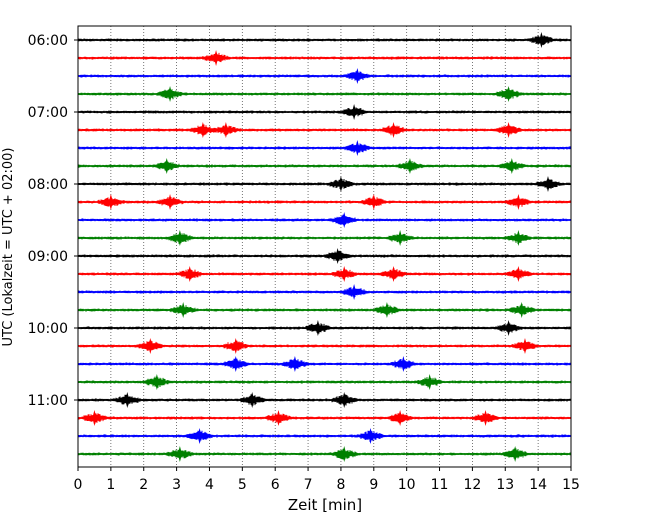  I want to click on y-axis-ticks: 06:00 07:00 08:00 09:00 10:00 11:00, so click(53, 221).